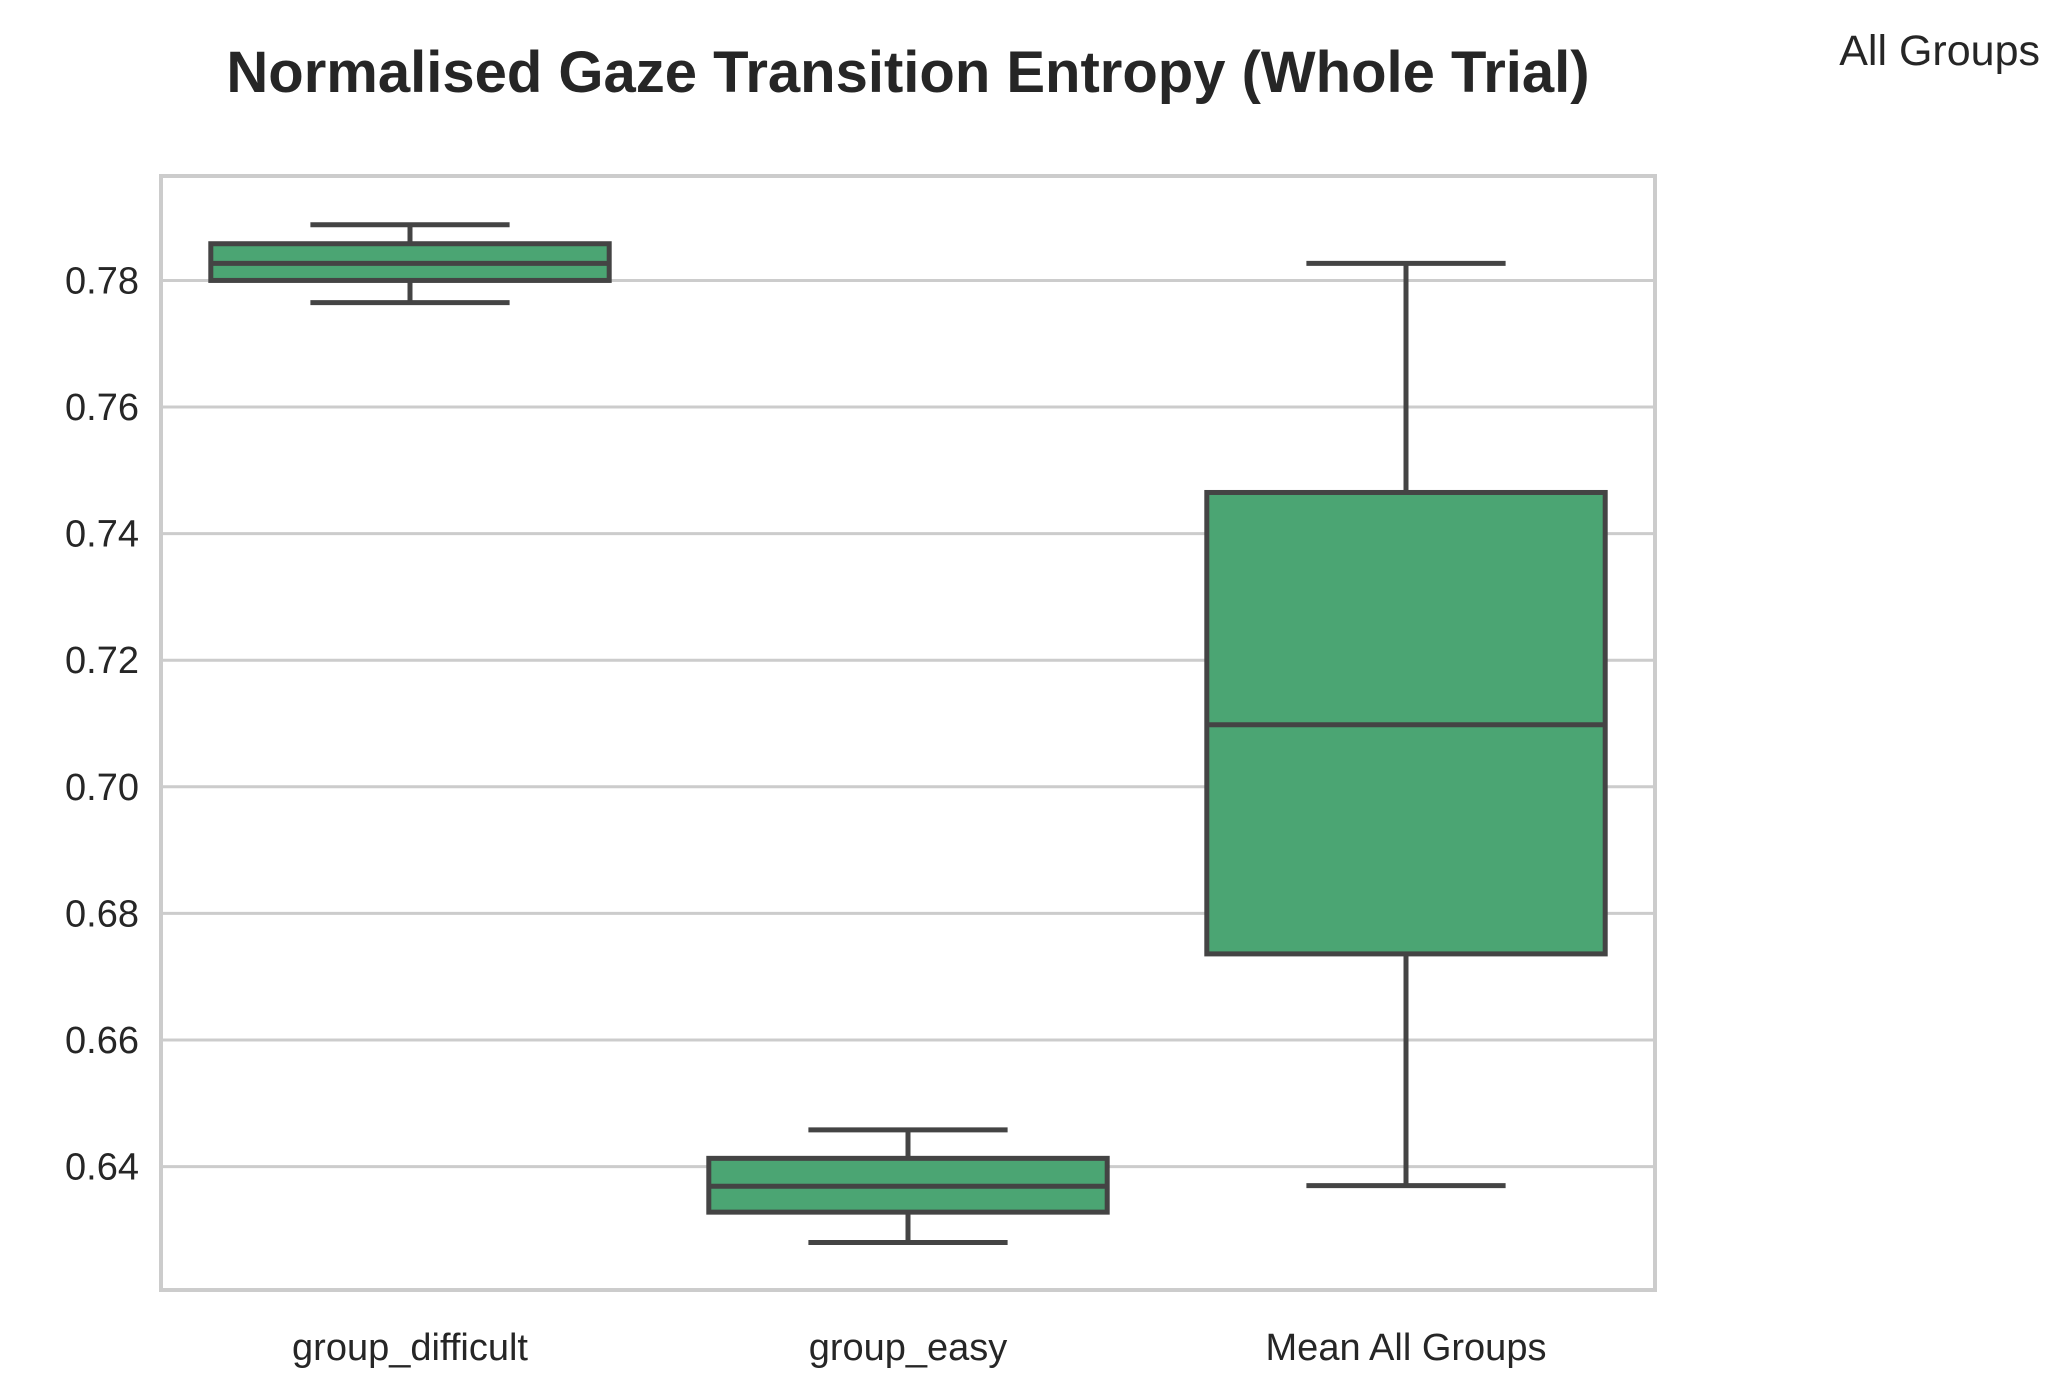 The width and height of the screenshot is (2059, 1397). Describe the element at coordinates (102, 724) in the screenshot. I see `y-tick-labels: 0.64 0.66 0.68 0.70 0.72 0.74 0.76 0.78` at that location.